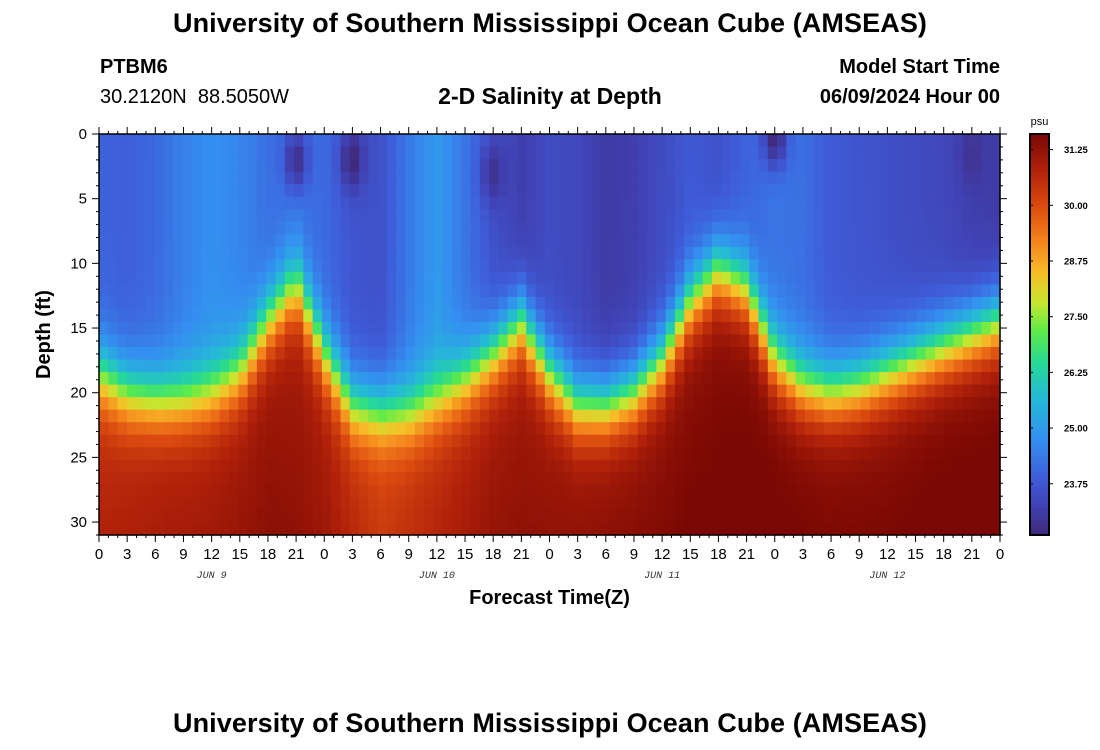  Describe the element at coordinates (1076, 429) in the screenshot. I see `colorbar-label: 25.00` at that location.